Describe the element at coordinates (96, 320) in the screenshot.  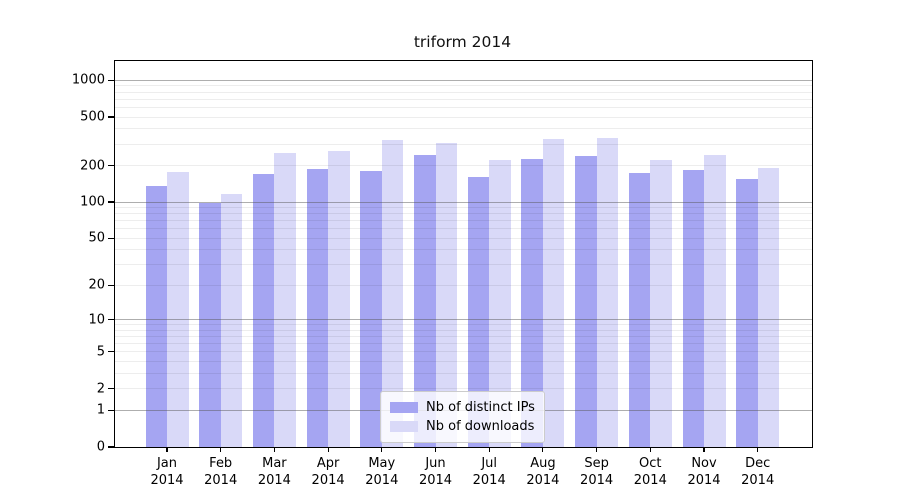
I see `y-tick-label: 10` at that location.